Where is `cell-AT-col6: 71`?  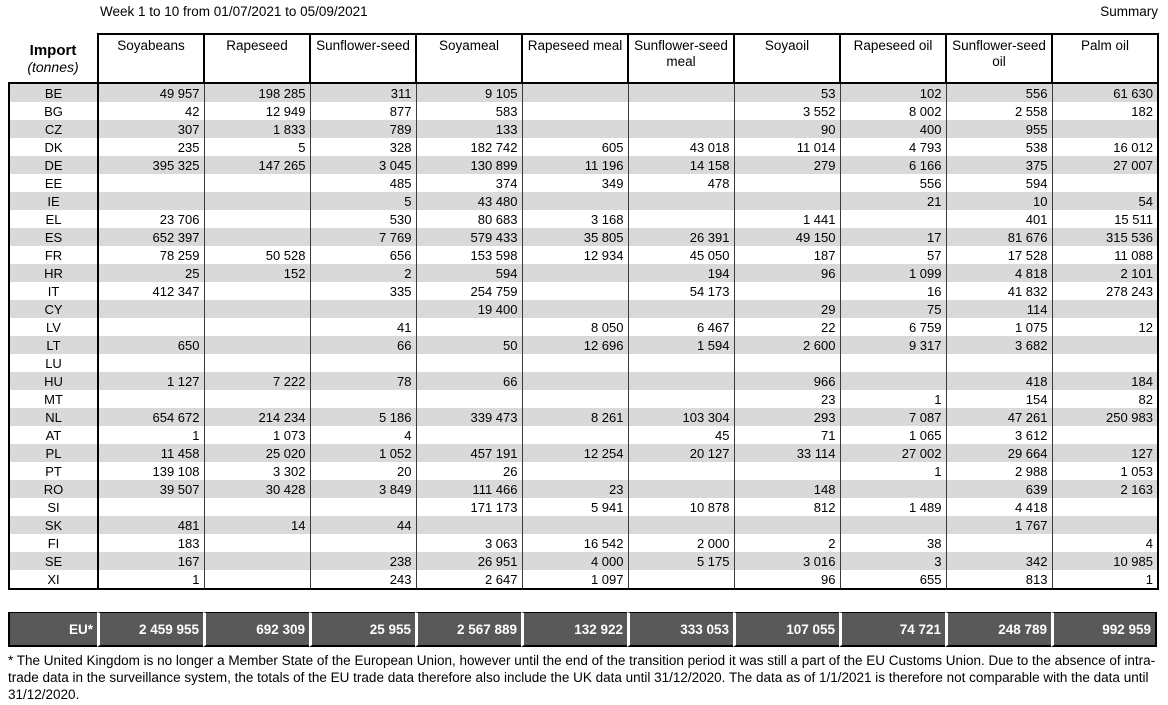
cell-AT-col6: 71 is located at coordinates (787, 435).